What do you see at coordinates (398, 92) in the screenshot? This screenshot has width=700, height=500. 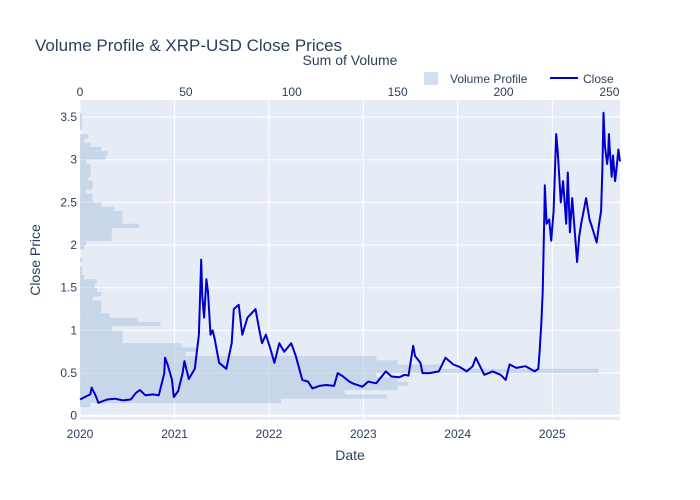 I see `x2-tick-label: 150` at bounding box center [398, 92].